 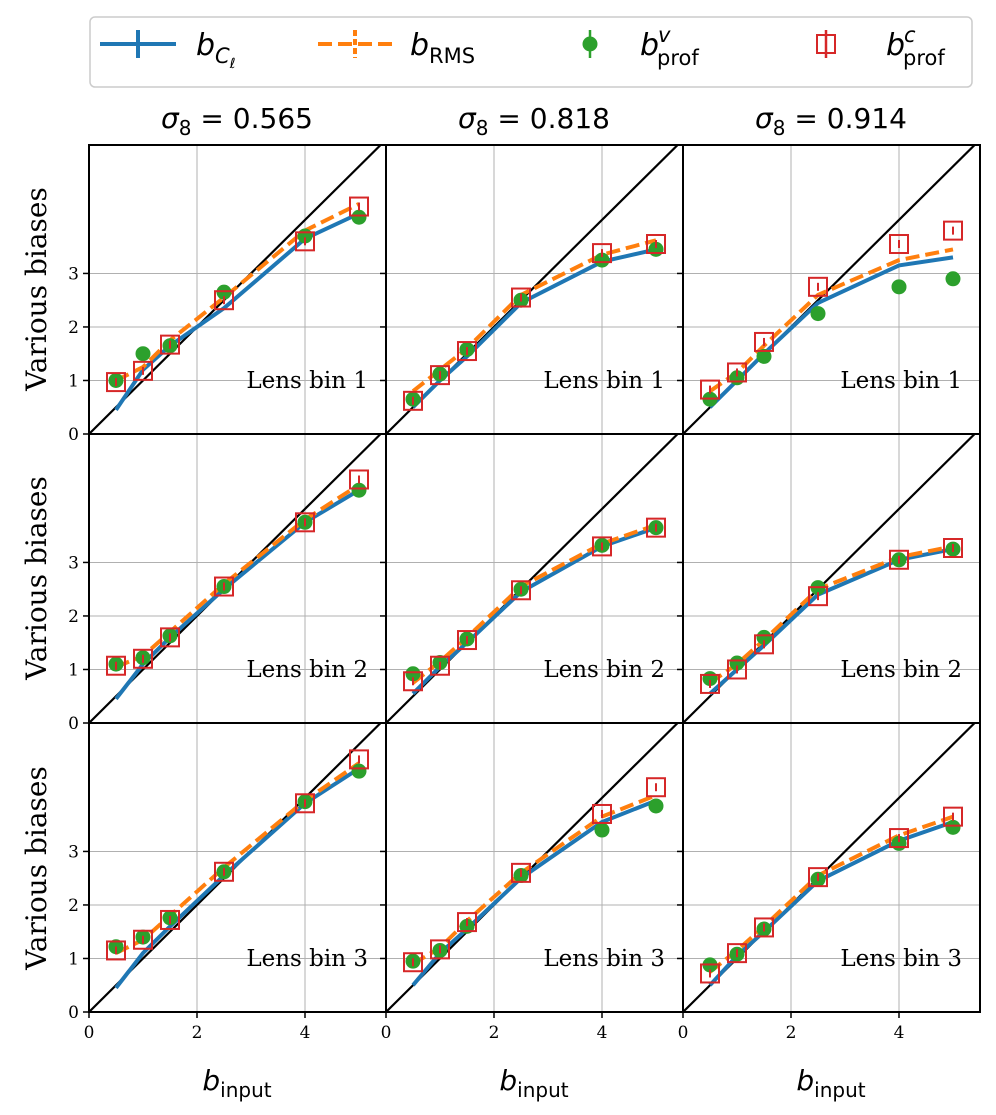 I want to click on tick-label-y: 2, so click(x=73, y=617).